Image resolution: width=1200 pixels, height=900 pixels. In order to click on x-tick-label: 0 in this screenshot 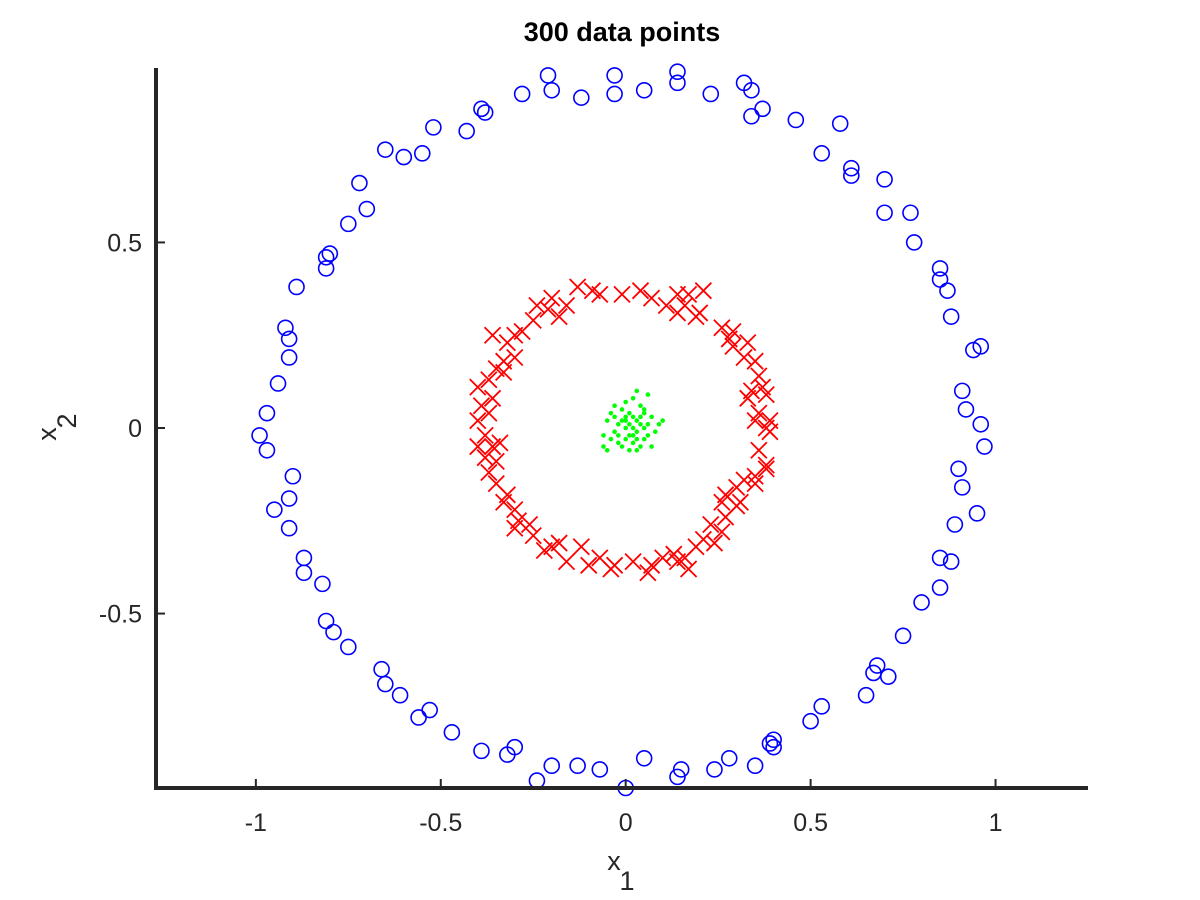, I will do `click(626, 823)`.